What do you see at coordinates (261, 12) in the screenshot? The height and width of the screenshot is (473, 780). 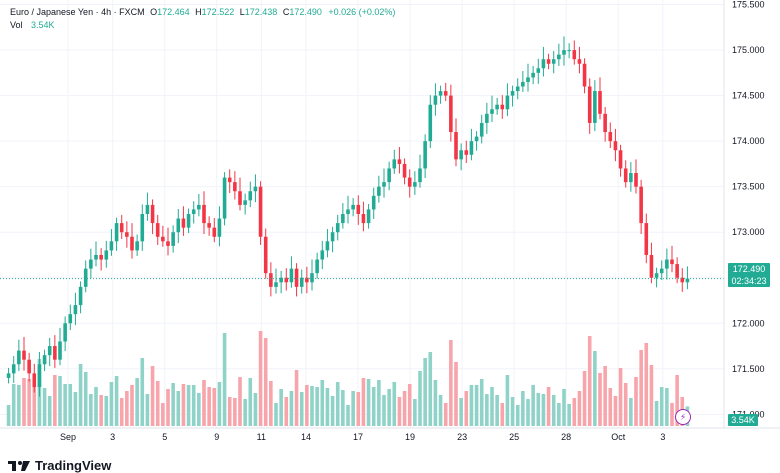 I see `low-value: 172.438` at bounding box center [261, 12].